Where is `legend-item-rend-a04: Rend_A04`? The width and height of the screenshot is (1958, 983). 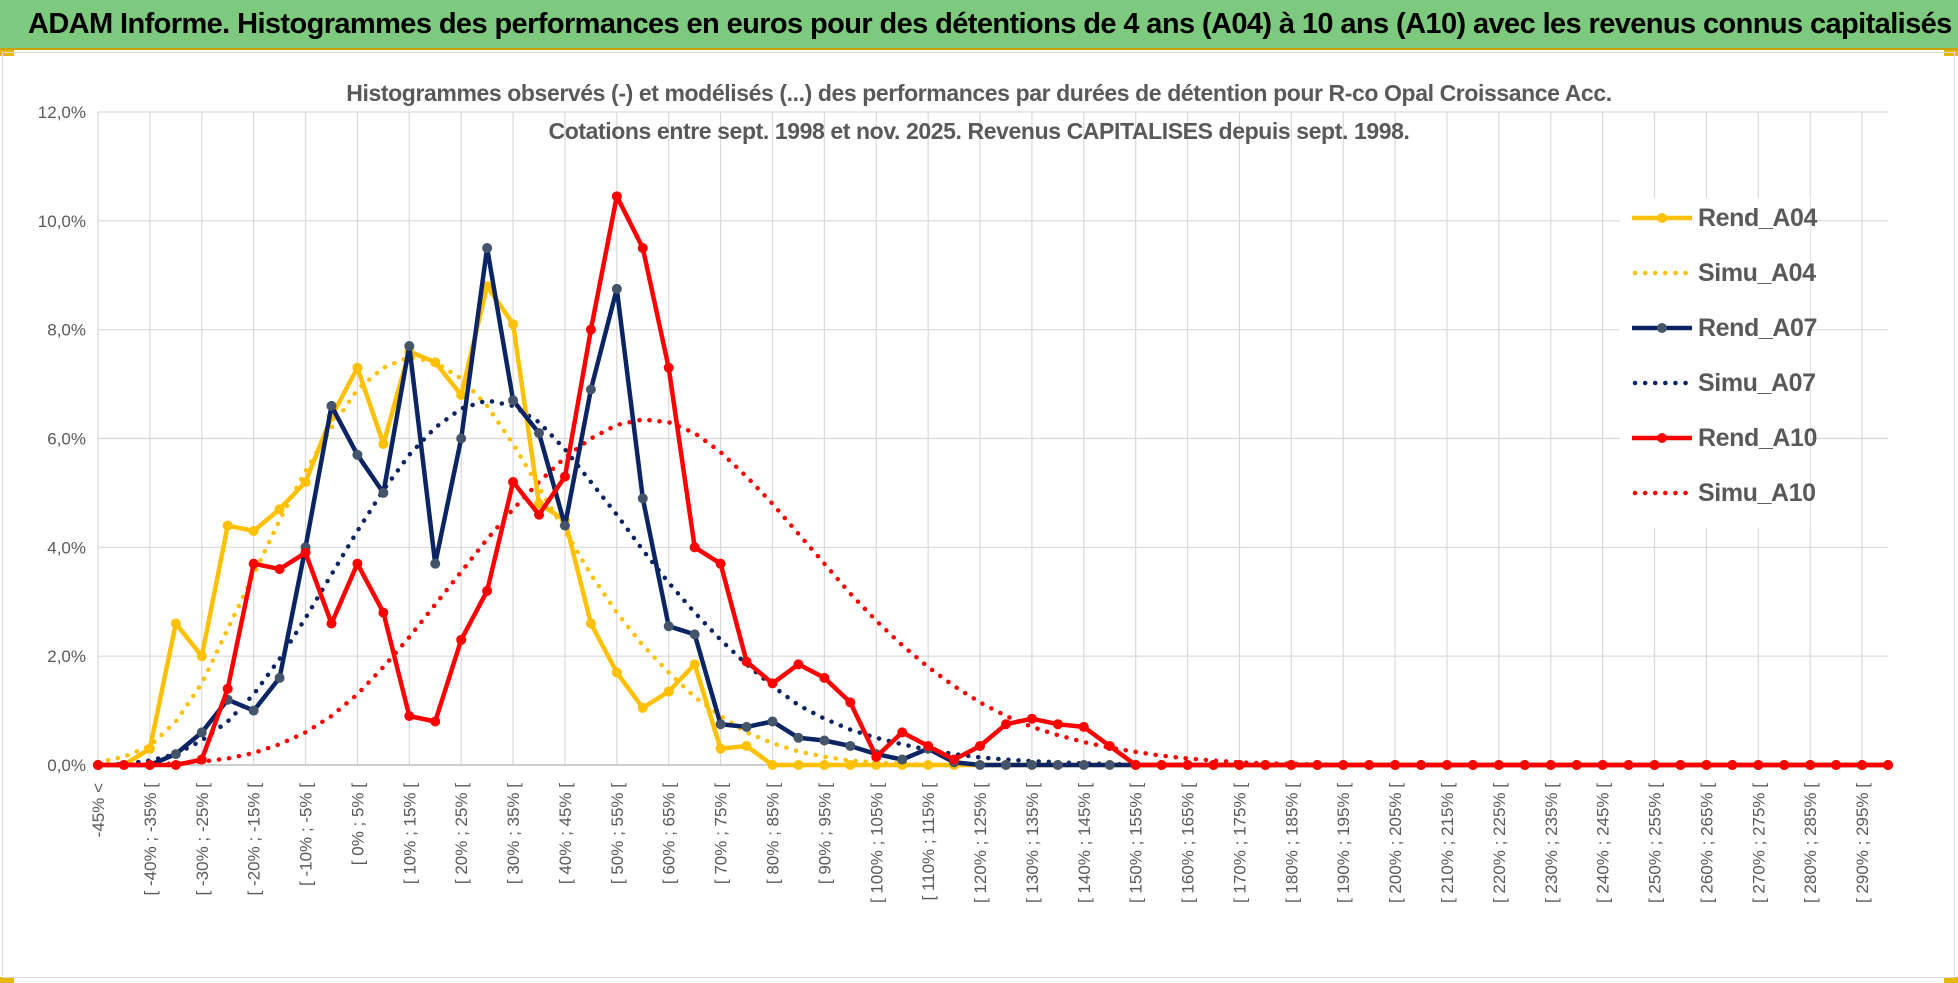 legend-item-rend-a04: Rend_A04 is located at coordinates (1718, 218).